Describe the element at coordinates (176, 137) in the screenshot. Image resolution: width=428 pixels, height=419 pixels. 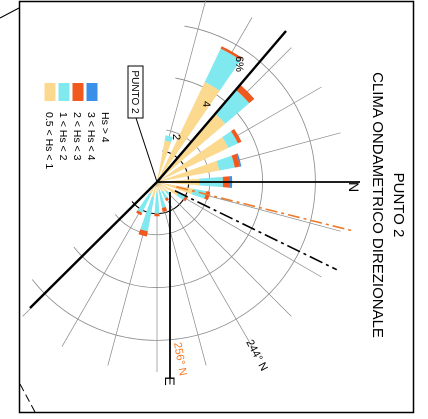
I see `ring-label-2: 2` at that location.